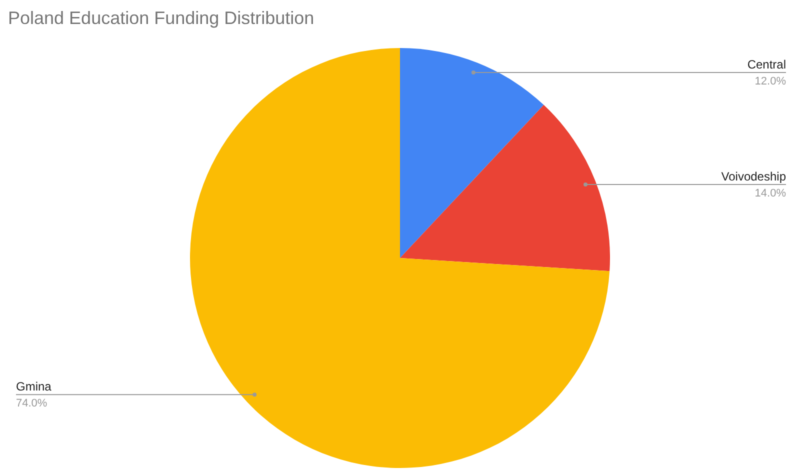  Describe the element at coordinates (770, 82) in the screenshot. I see `data-label: 12.0%` at that location.